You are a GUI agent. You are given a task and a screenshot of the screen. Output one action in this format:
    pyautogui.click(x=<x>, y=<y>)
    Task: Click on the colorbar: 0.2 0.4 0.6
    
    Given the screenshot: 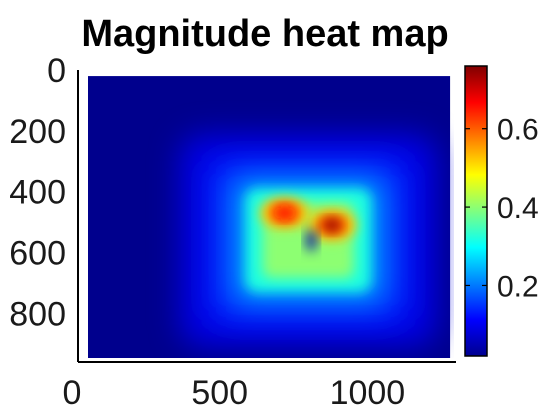 What is the action you would take?
    pyautogui.click(x=501, y=211)
    